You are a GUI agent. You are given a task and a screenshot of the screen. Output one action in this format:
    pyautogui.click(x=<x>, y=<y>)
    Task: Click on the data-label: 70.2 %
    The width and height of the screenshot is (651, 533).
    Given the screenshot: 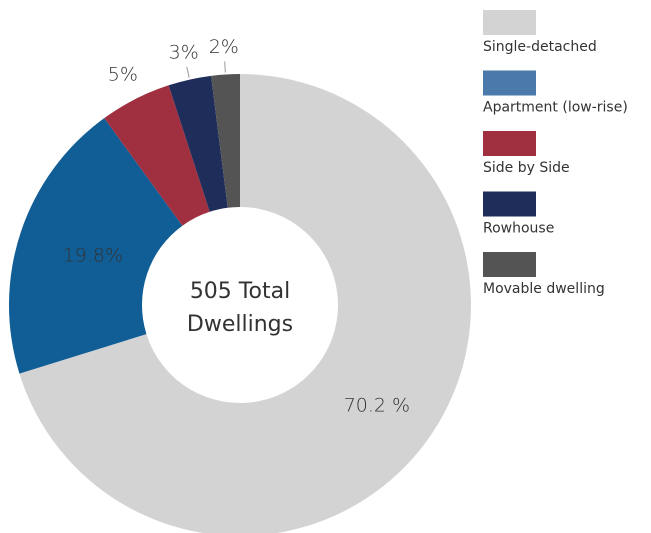 What is the action you would take?
    pyautogui.click(x=377, y=405)
    